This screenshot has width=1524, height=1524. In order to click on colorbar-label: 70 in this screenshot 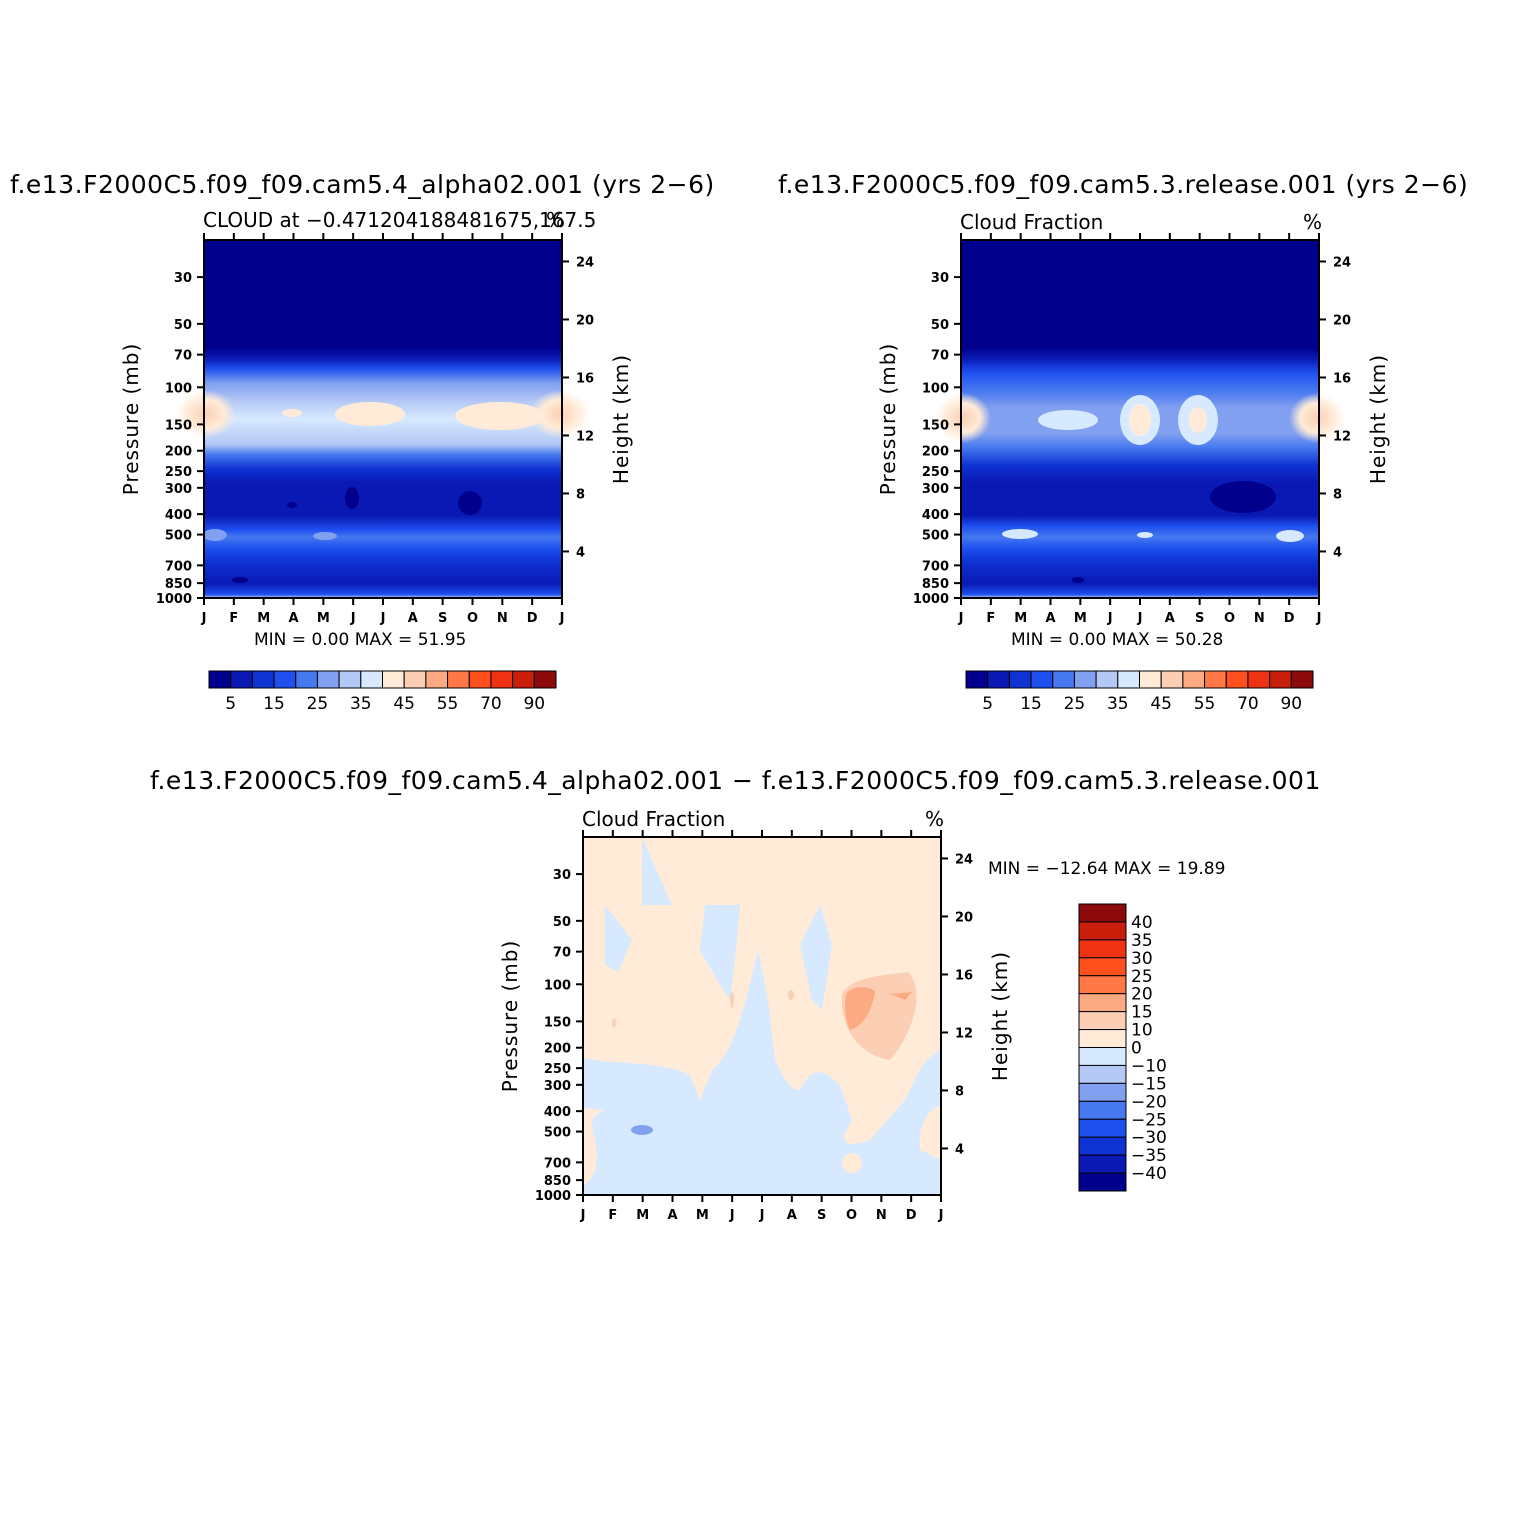, I will do `click(1248, 704)`.